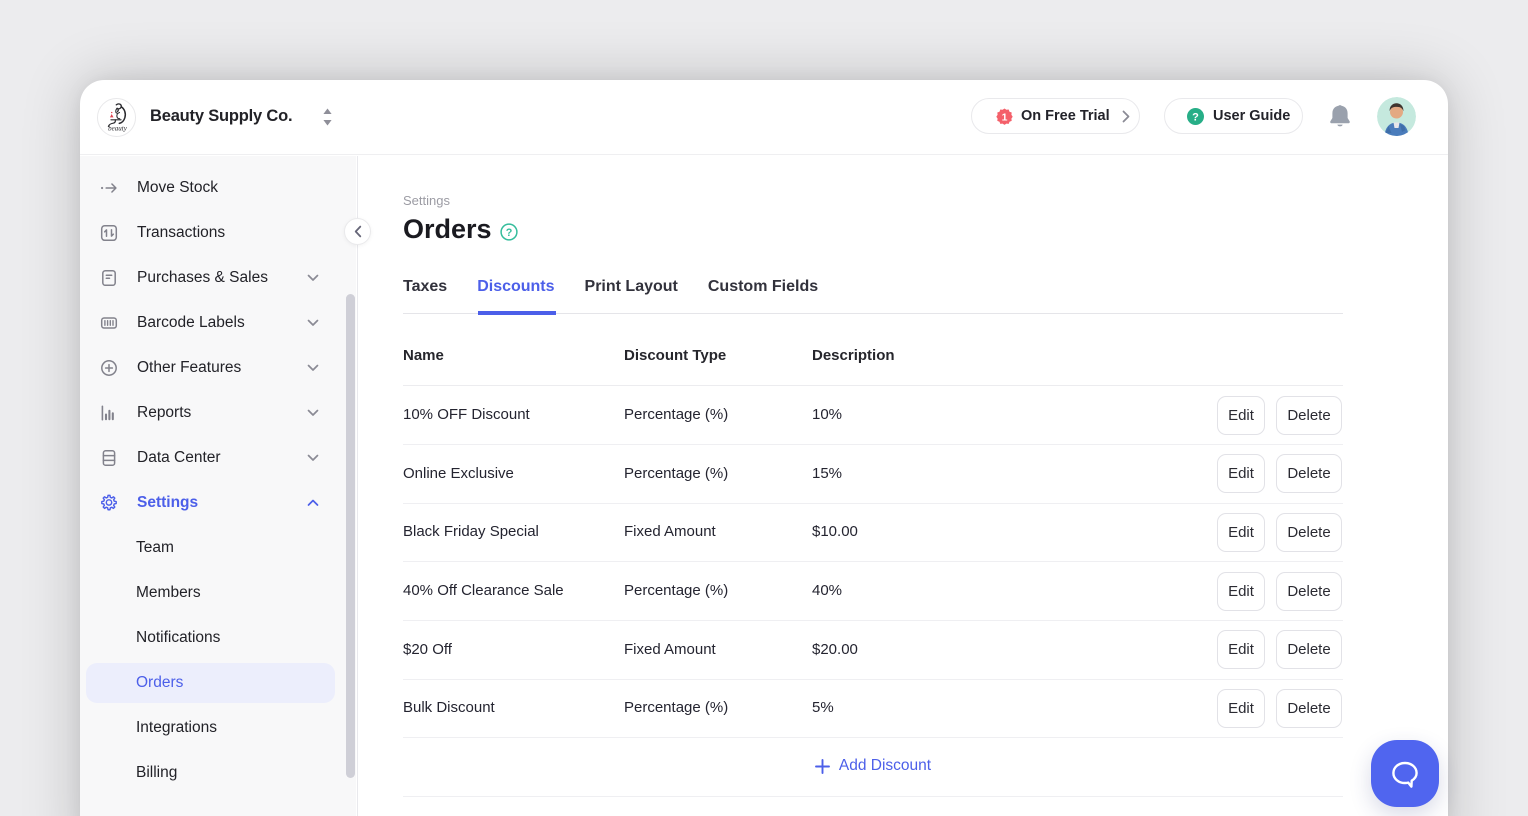 The width and height of the screenshot is (1528, 816). What do you see at coordinates (1005, 117) in the screenshot?
I see `svg-text: 1` at bounding box center [1005, 117].